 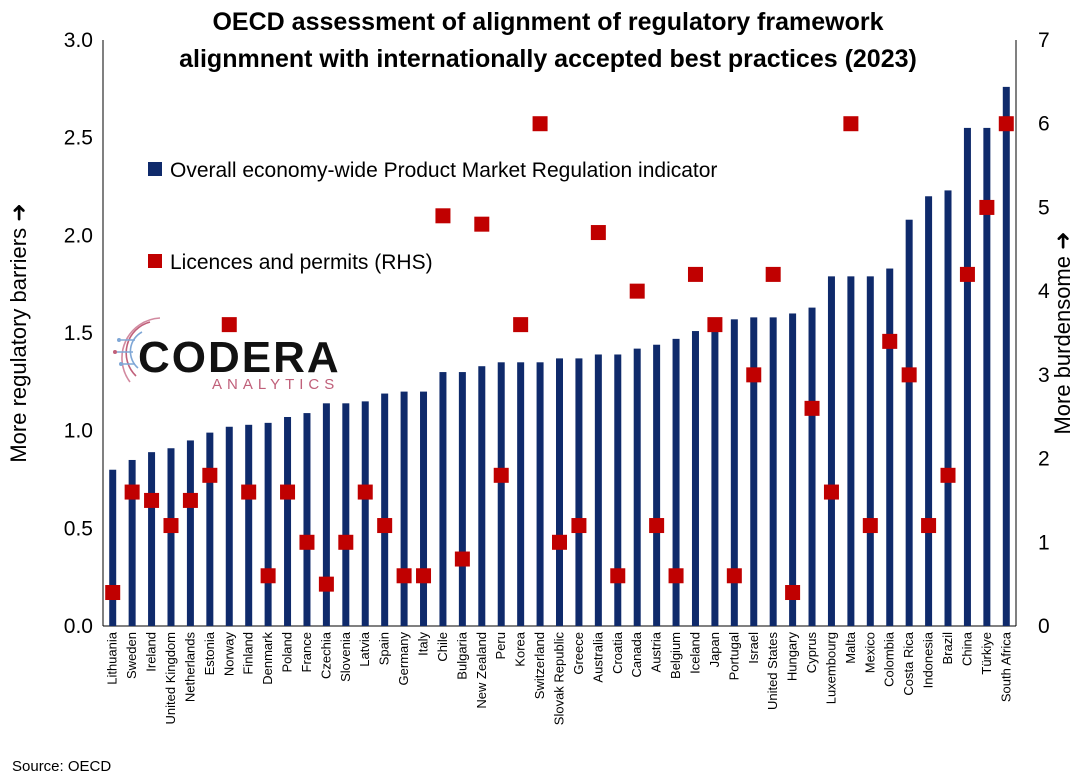 I want to click on category-label: Türkiye, so click(x=986, y=653).